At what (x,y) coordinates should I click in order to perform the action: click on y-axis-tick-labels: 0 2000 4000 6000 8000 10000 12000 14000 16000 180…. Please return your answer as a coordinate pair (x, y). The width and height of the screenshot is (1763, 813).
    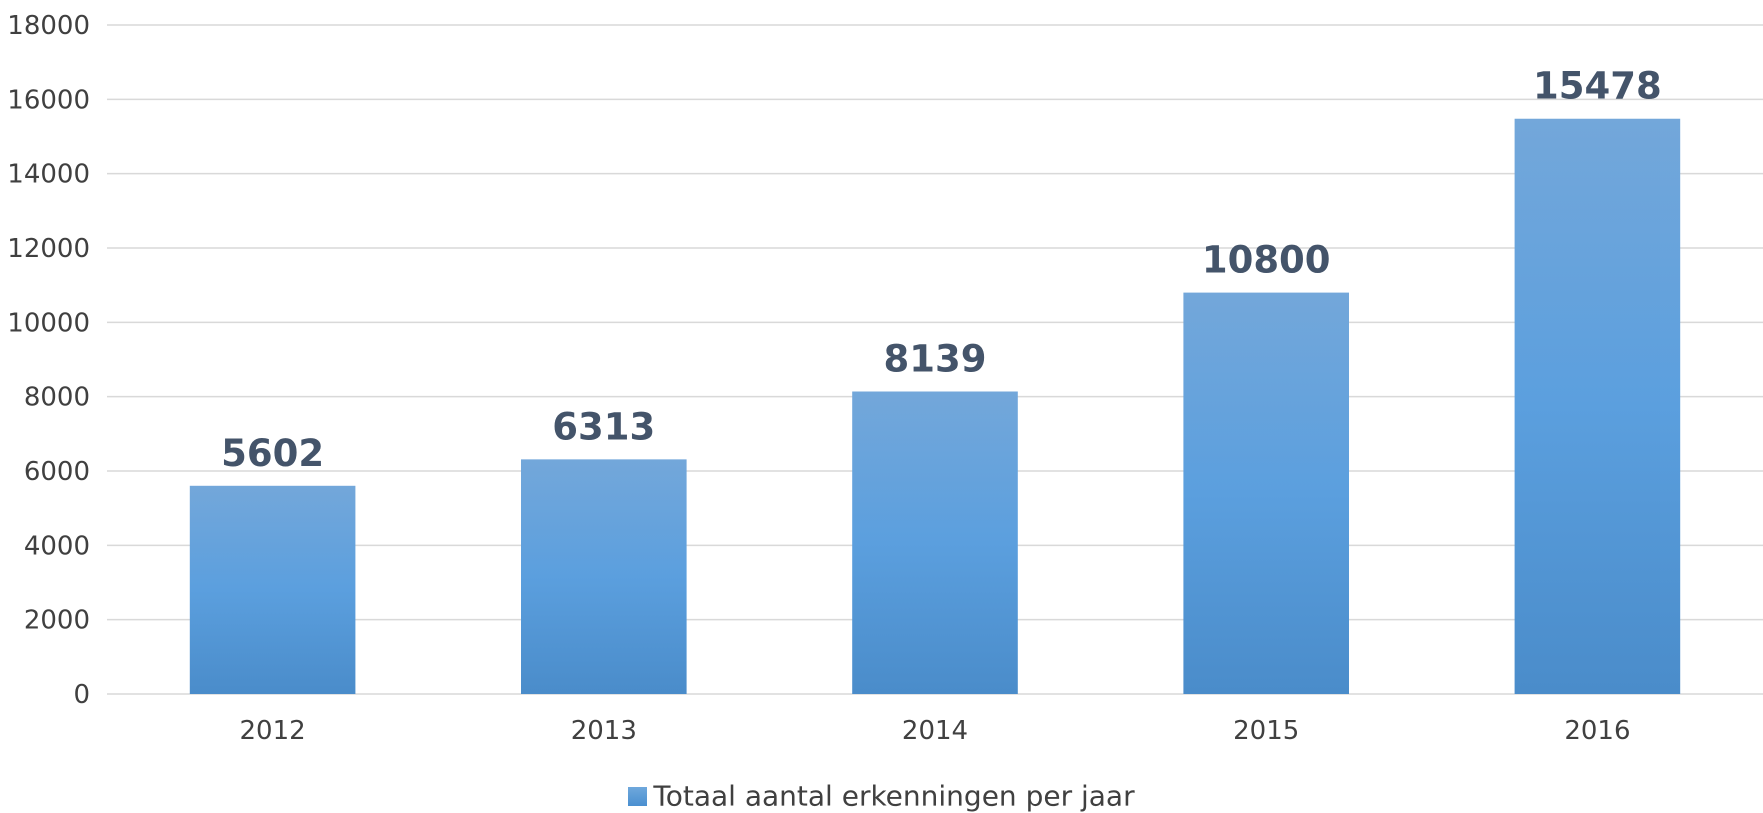
    Looking at the image, I should click on (48, 360).